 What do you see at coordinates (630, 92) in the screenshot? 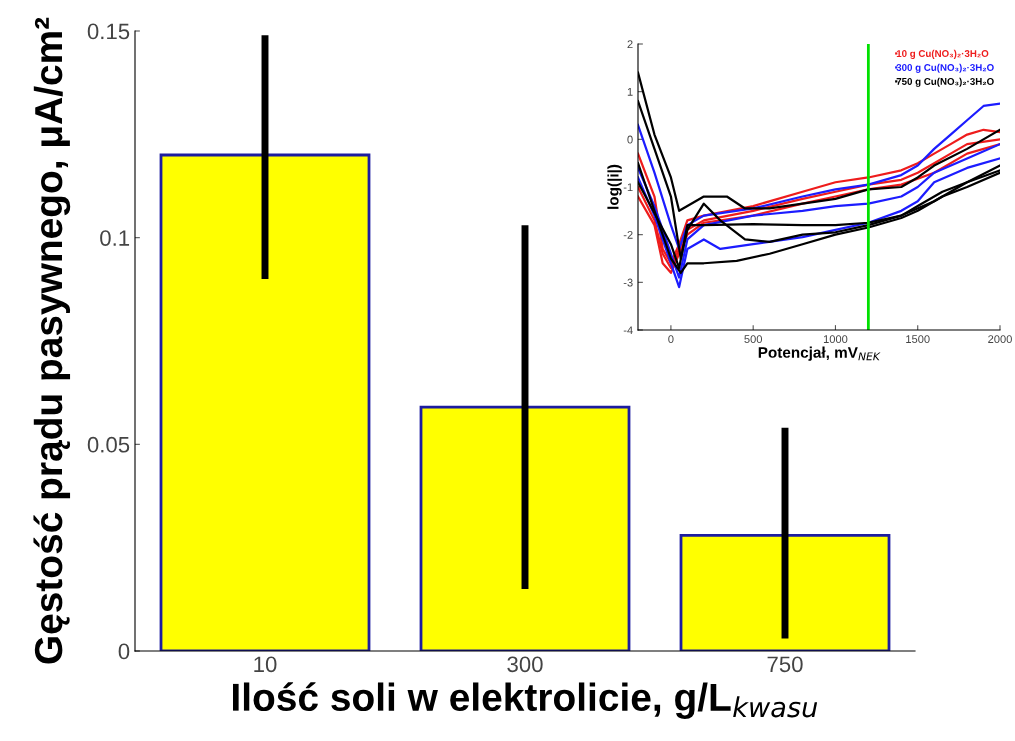
I see `y-tick-label: 1` at bounding box center [630, 92].